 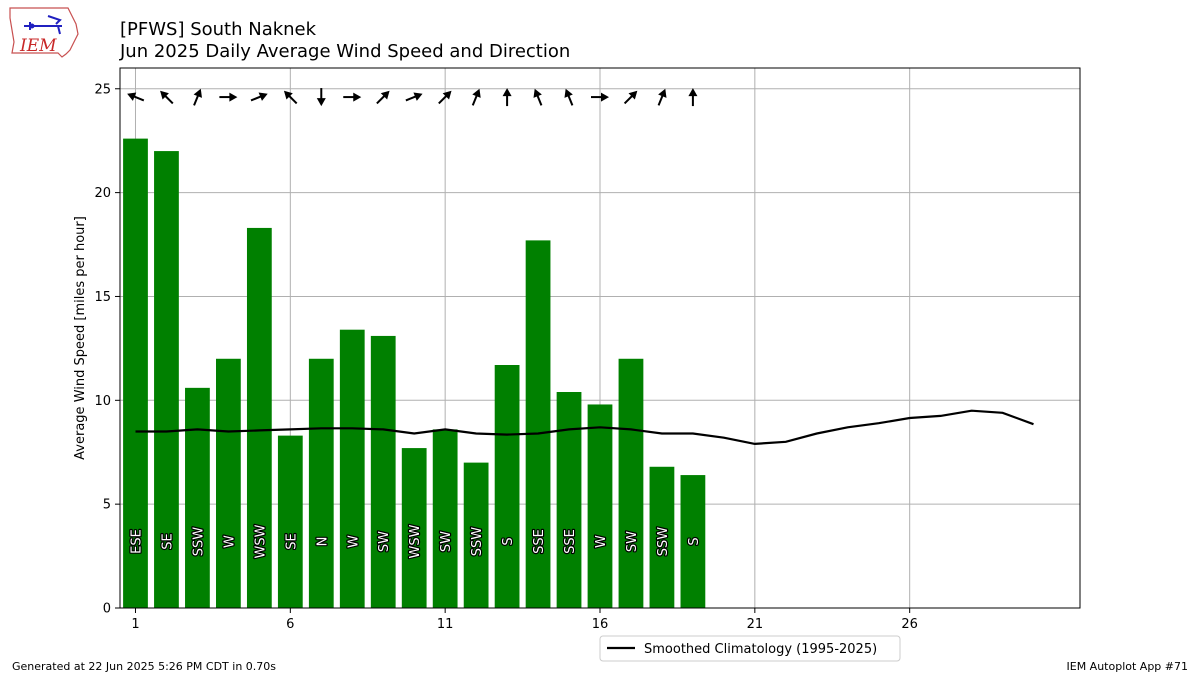 What do you see at coordinates (102, 89) in the screenshot?
I see `y-tick-label: 25` at bounding box center [102, 89].